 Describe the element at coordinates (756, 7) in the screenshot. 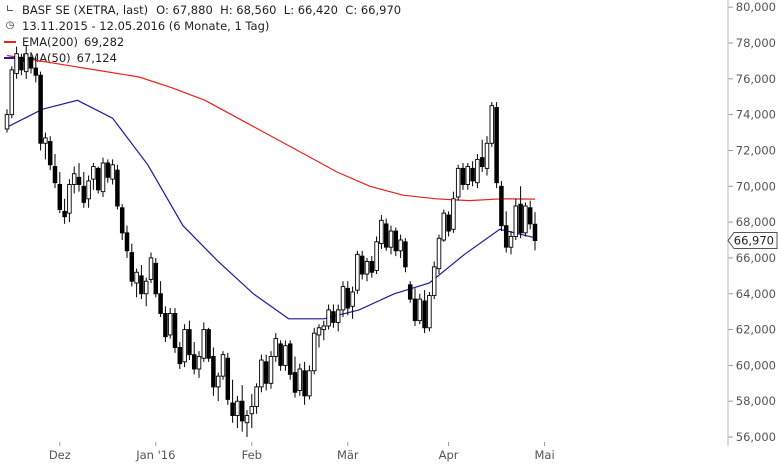

I see `y-tick-label: 80,000` at that location.